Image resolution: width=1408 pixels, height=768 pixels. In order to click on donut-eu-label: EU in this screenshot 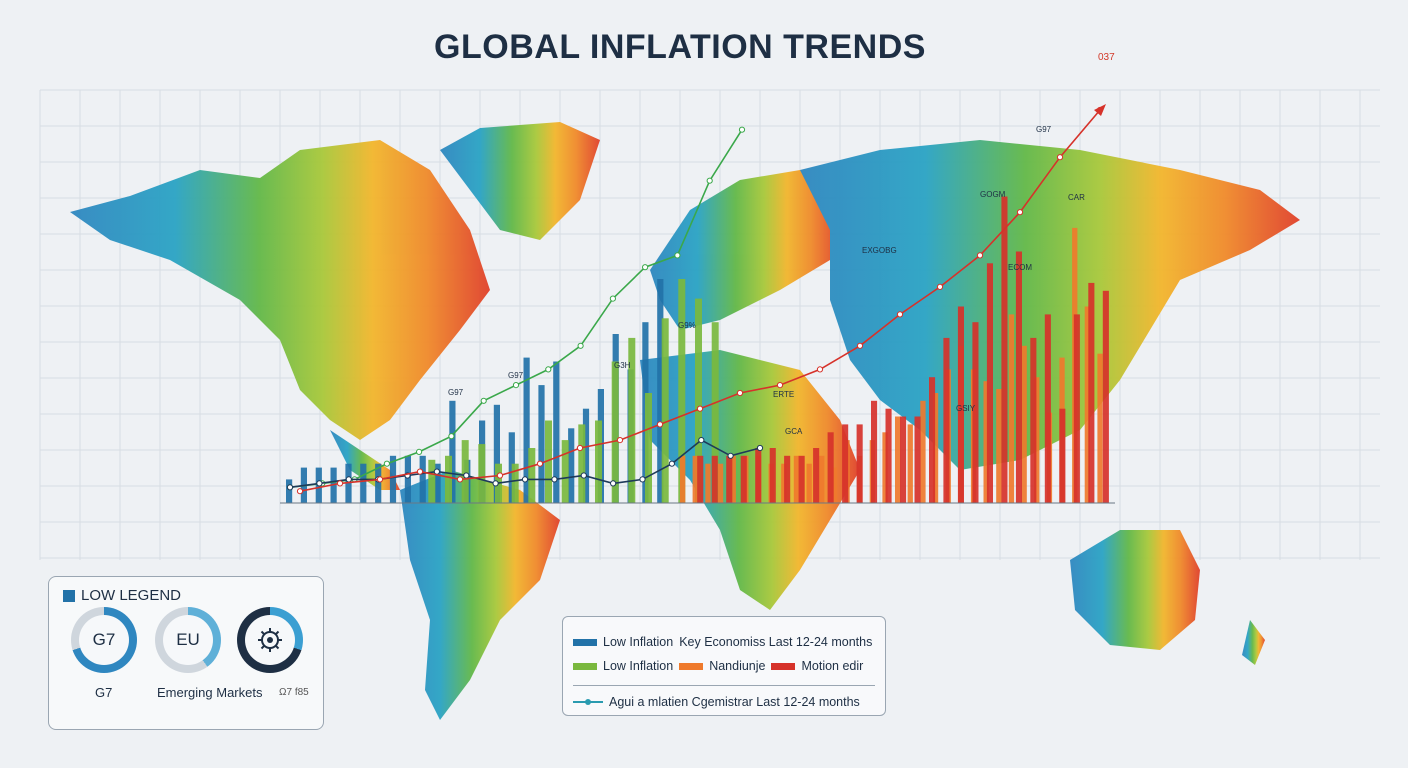, I will do `click(188, 640)`.